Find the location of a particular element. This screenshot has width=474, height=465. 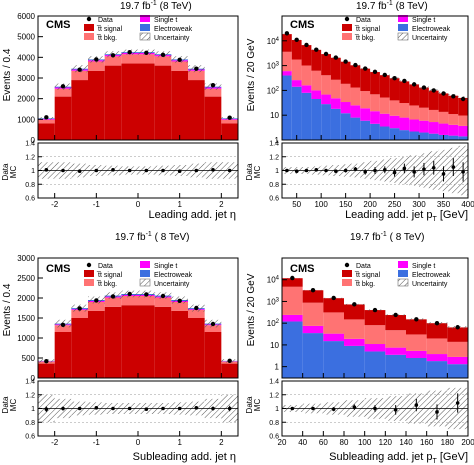

y-tick-label: 103 is located at coordinates (273, 301).